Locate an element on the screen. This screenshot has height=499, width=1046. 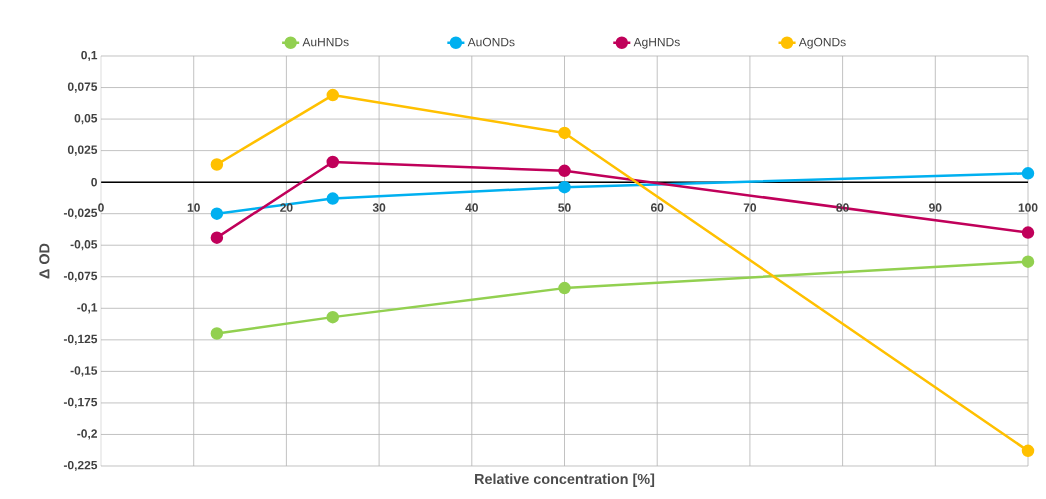
x-tick-label: 80 is located at coordinates (842, 207).